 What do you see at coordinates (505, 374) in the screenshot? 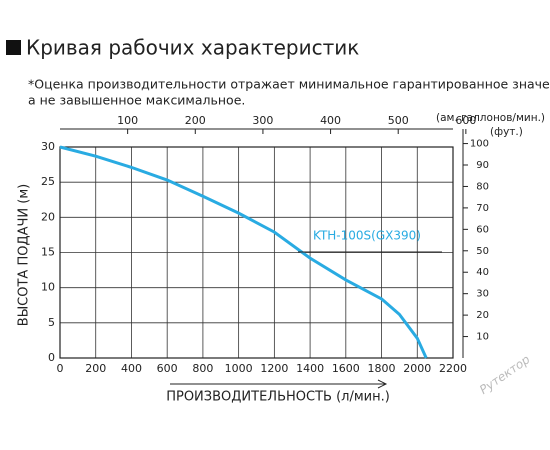
I see `watermark: Рутектор` at bounding box center [505, 374].